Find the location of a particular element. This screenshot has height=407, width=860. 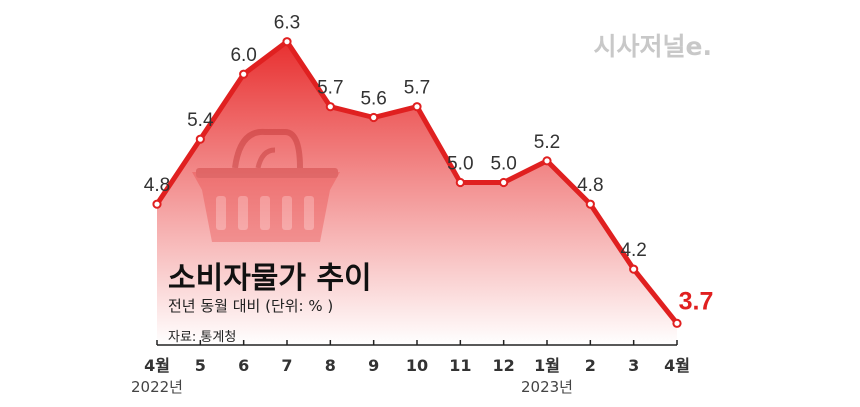

x-tick-label: 11 is located at coordinates (460, 365).